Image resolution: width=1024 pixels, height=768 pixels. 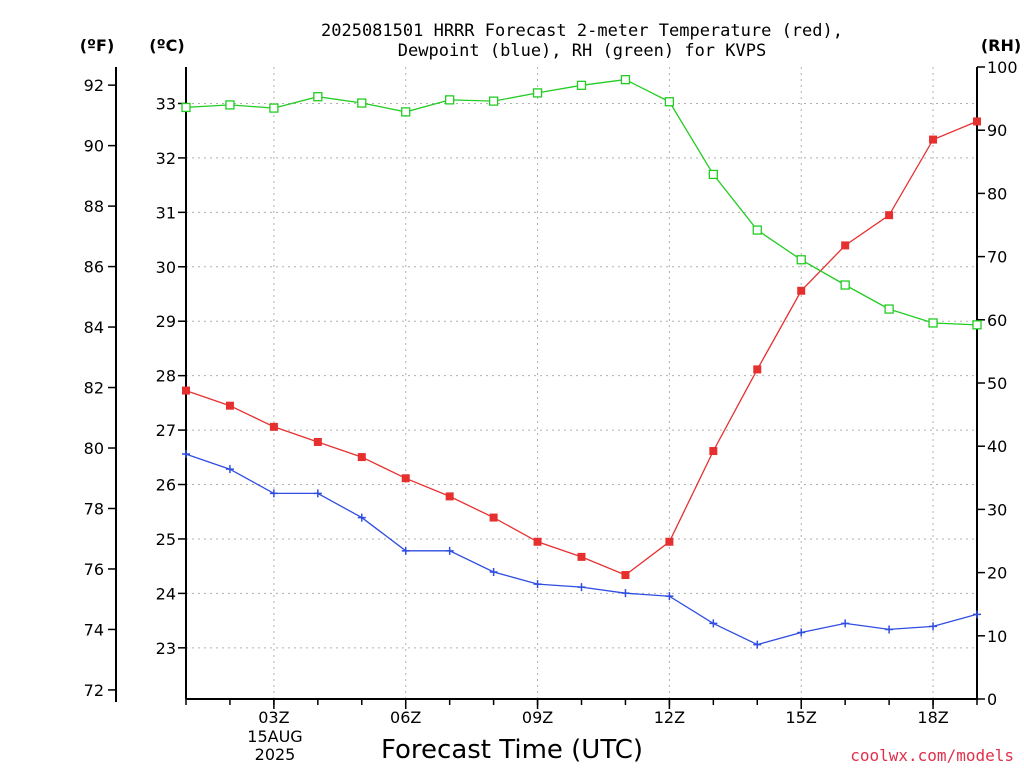 What do you see at coordinates (94, 629) in the screenshot?
I see `fahrenheit-tick-label: 74` at bounding box center [94, 629].